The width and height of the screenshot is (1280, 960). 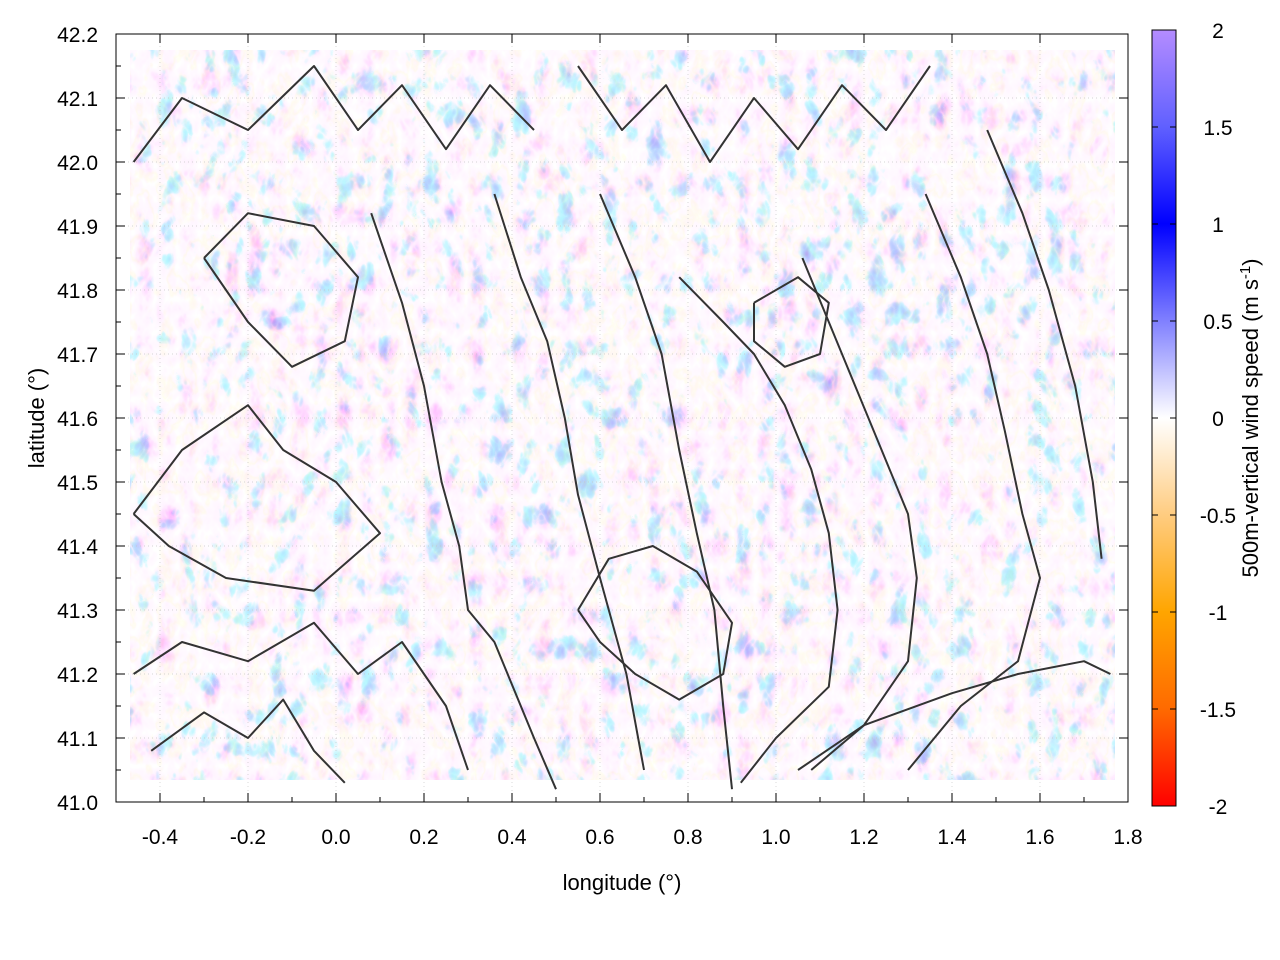 I want to click on x-tick-label: 1.2, so click(x=863, y=837).